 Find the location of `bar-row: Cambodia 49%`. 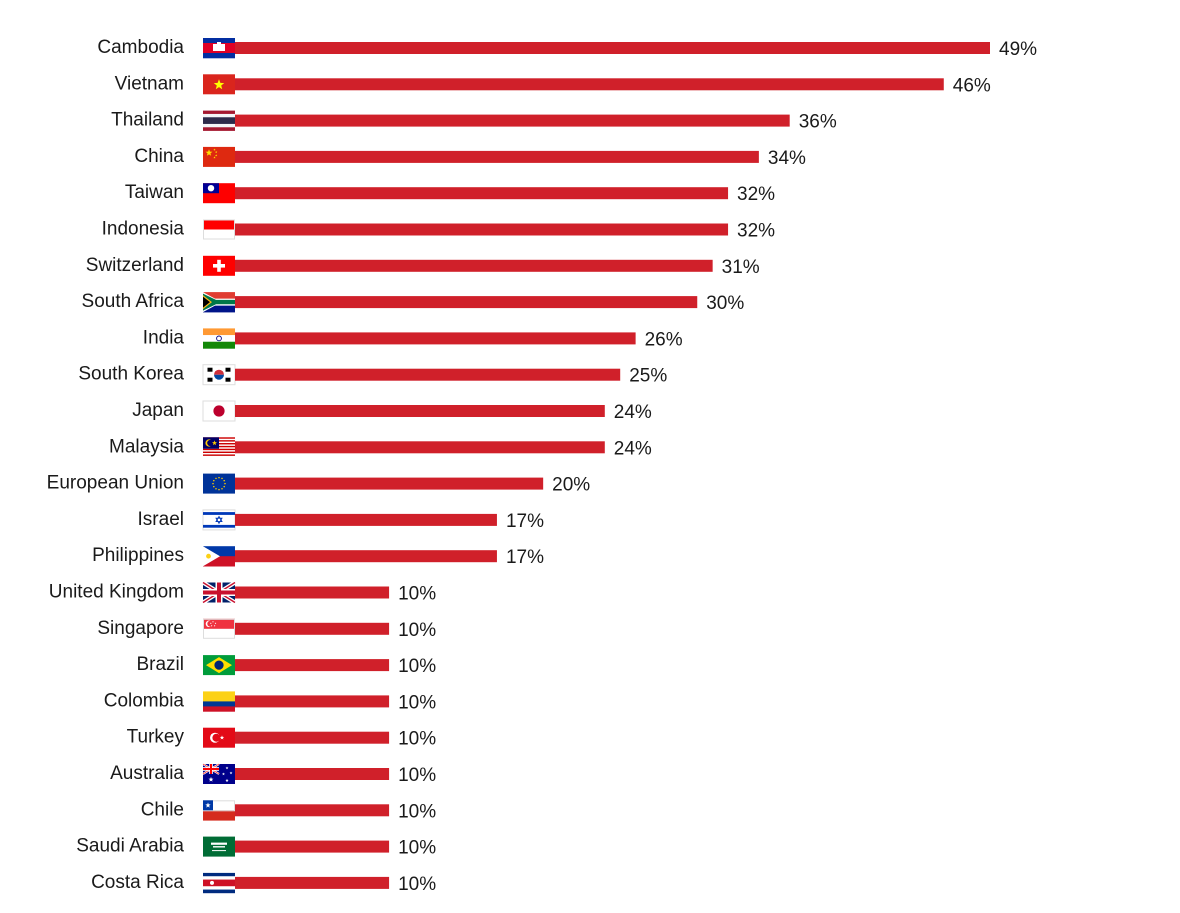

bar-row: Cambodia 49% is located at coordinates (567, 48).